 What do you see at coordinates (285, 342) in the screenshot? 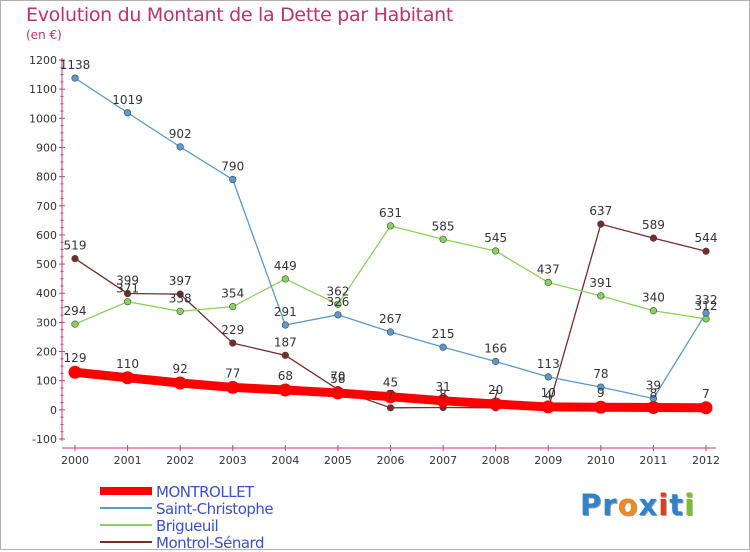
I see `data-label: 187` at bounding box center [285, 342].